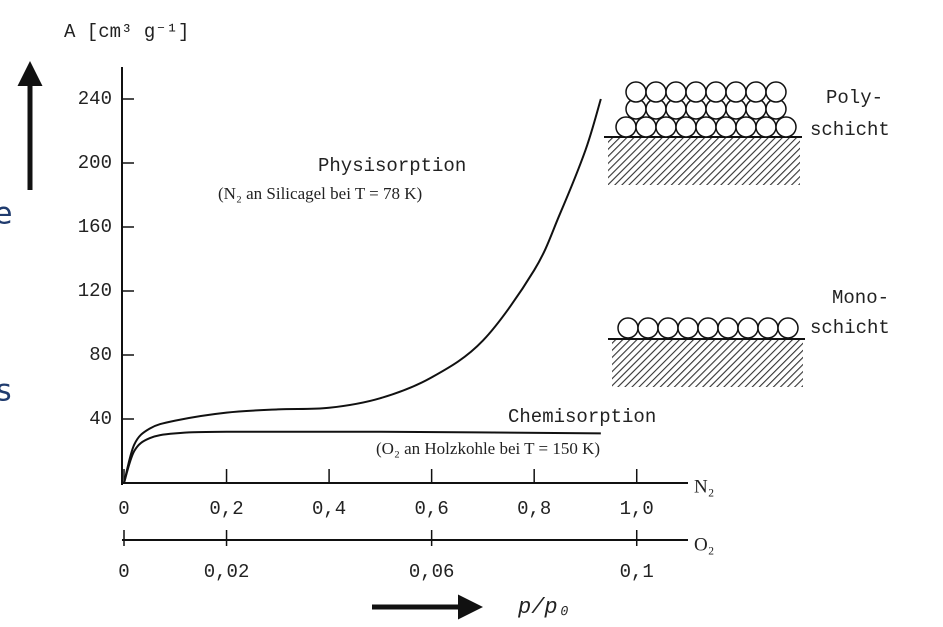 The height and width of the screenshot is (627, 943). What do you see at coordinates (534, 509) in the screenshot?
I see `x-tick-label: 0,8` at bounding box center [534, 509].